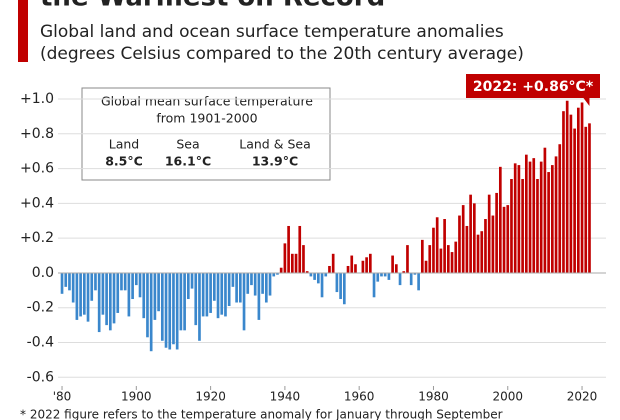  What do you see at coordinates (124, 161) in the screenshot?
I see `info-value: 8.5°C` at bounding box center [124, 161].